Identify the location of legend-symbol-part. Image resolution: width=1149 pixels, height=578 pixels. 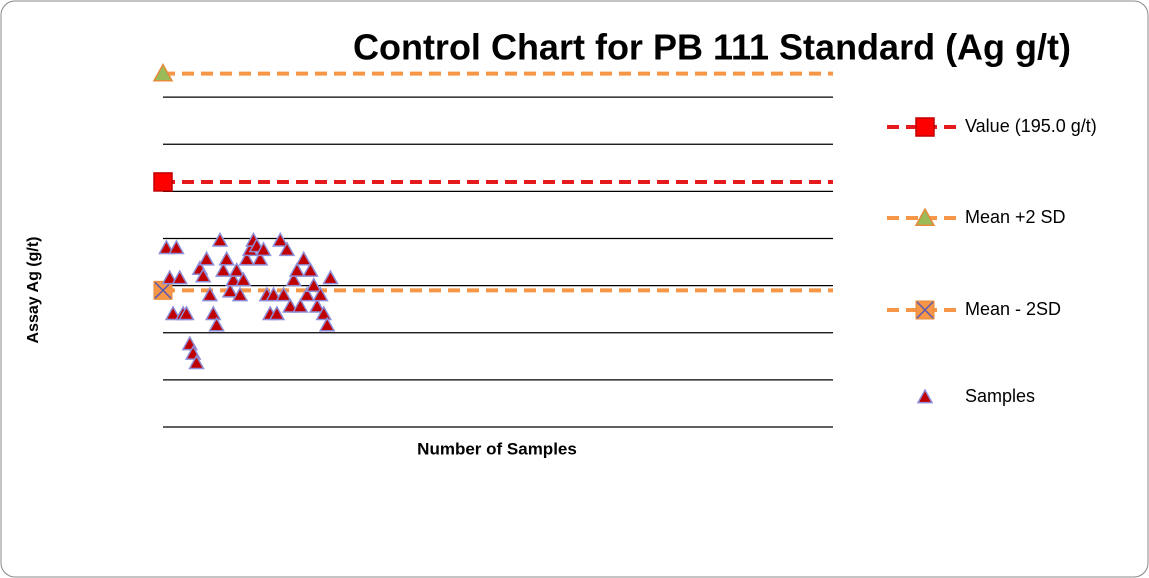
(925, 310).